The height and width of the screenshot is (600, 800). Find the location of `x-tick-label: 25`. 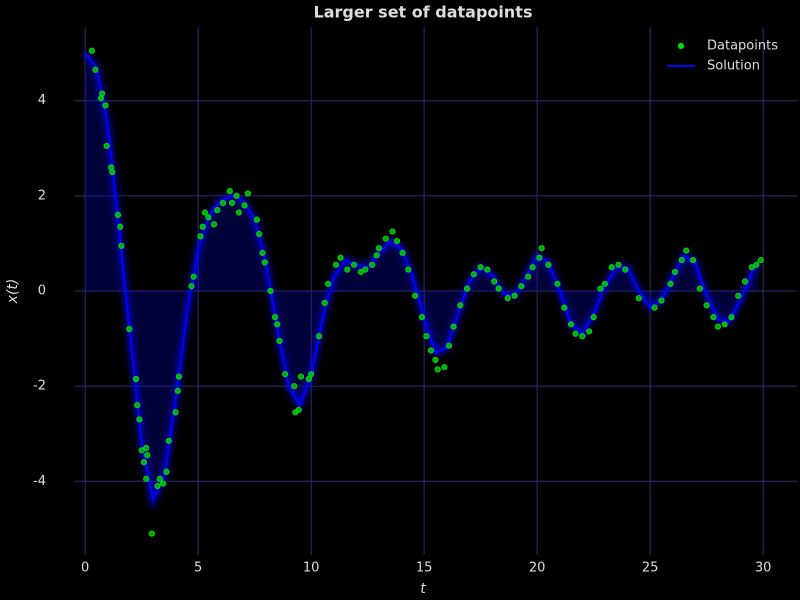

x-tick-label: 25 is located at coordinates (650, 568).